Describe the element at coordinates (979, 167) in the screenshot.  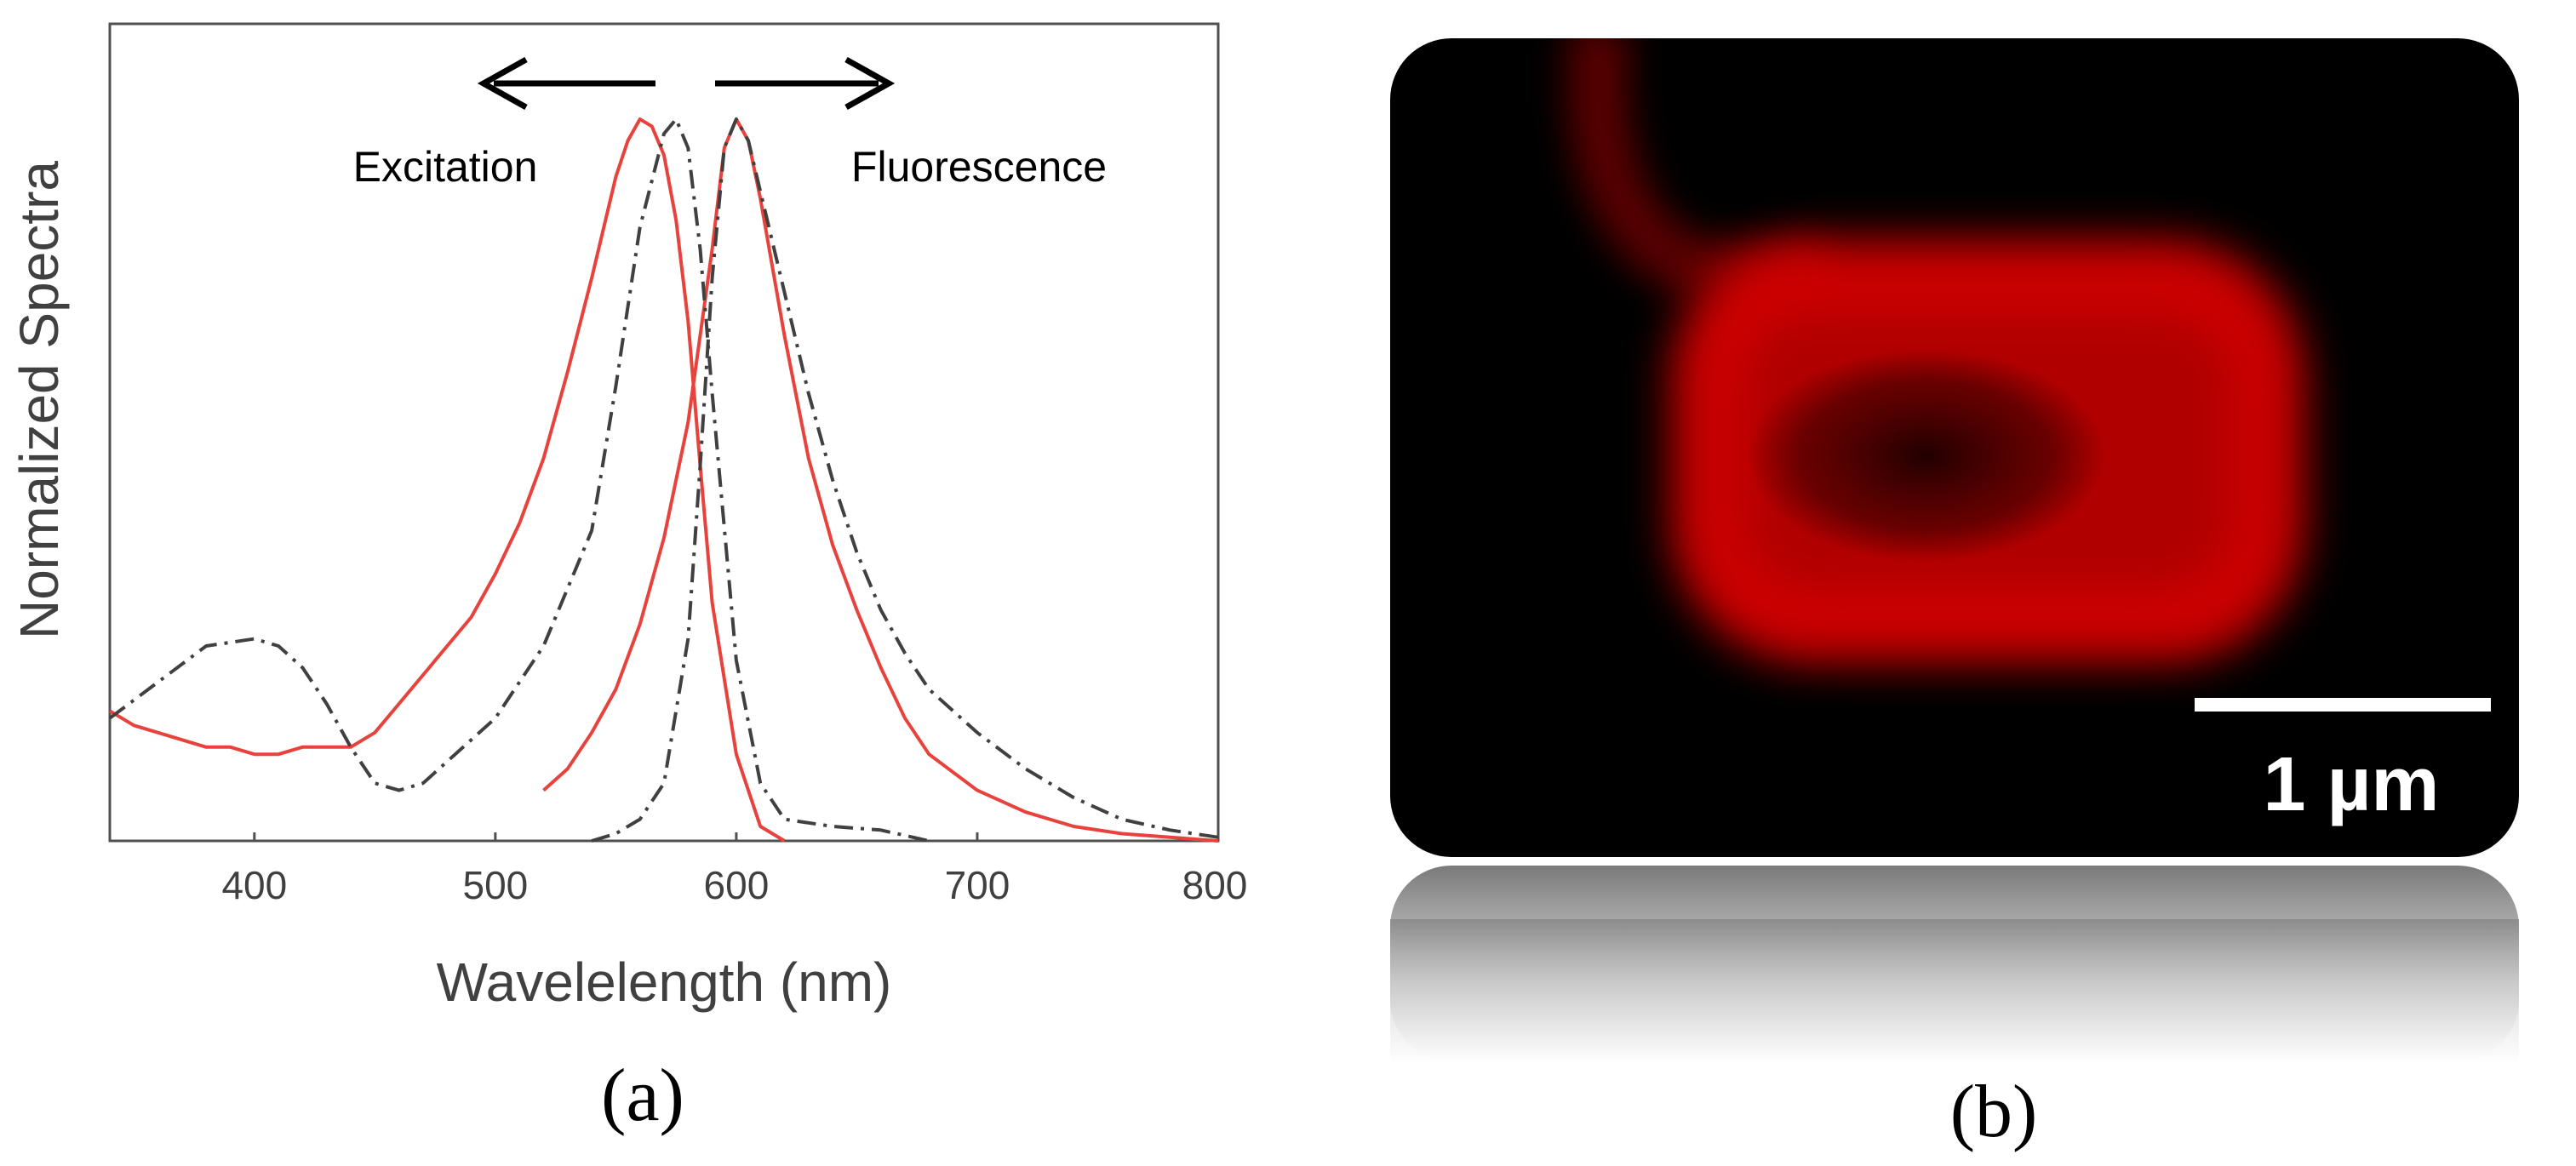
I see `fluorescence-label: Fluorescence` at that location.